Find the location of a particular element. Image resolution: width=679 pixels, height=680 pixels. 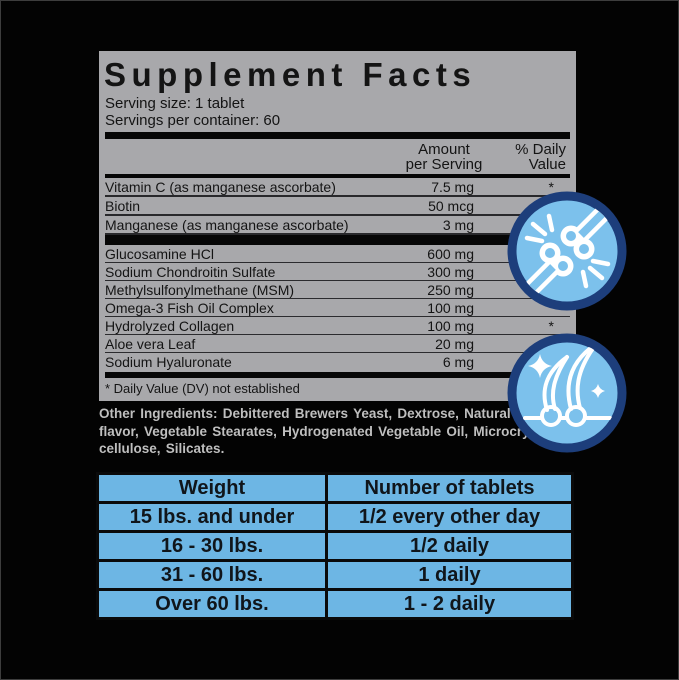

hair-follicle-icon is located at coordinates (567, 393).